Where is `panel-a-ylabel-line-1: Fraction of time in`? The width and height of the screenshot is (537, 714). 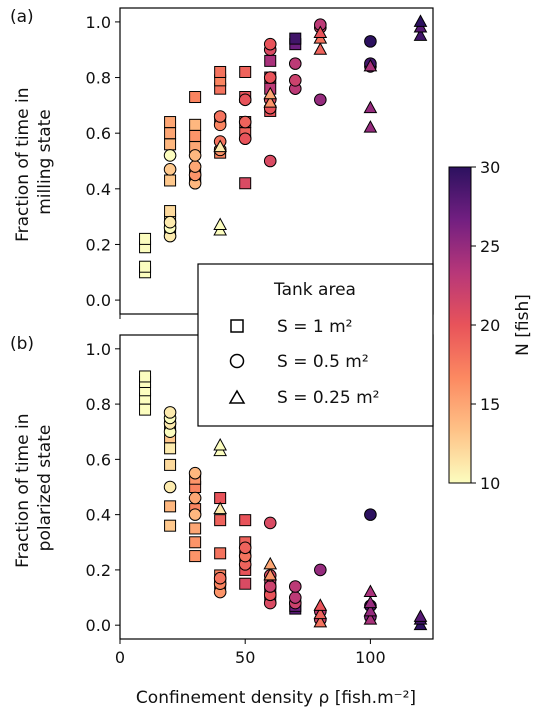
panel-a-ylabel-line-1: Fraction of time in is located at coordinates (23, 165).